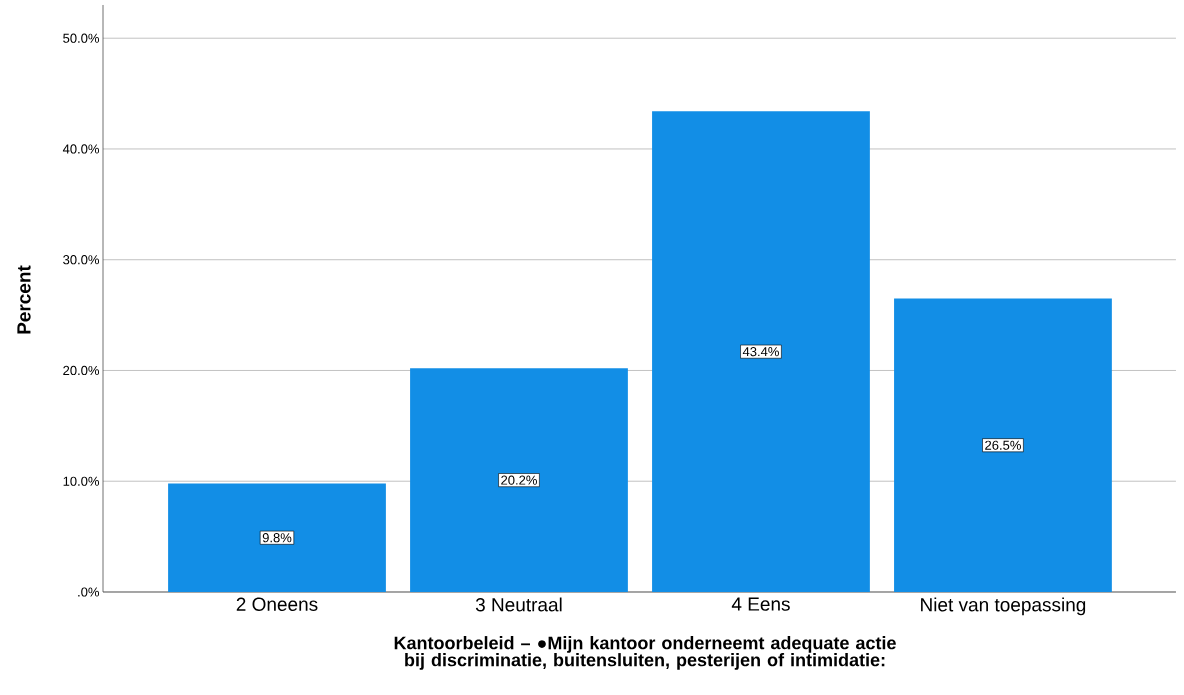 The height and width of the screenshot is (695, 1184). What do you see at coordinates (81, 38) in the screenshot?
I see `y-tick-label: 50.0%` at bounding box center [81, 38].